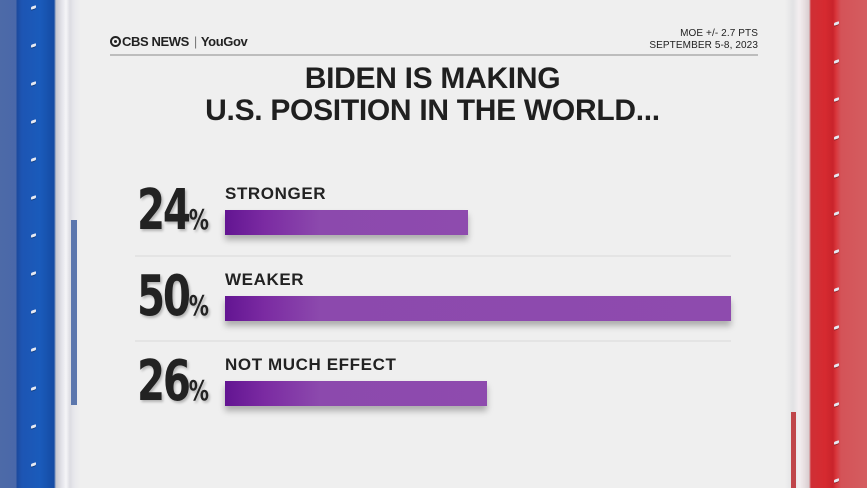  I want to click on poll-dates: SEPTEMBER 5-8, 2023, so click(703, 45).